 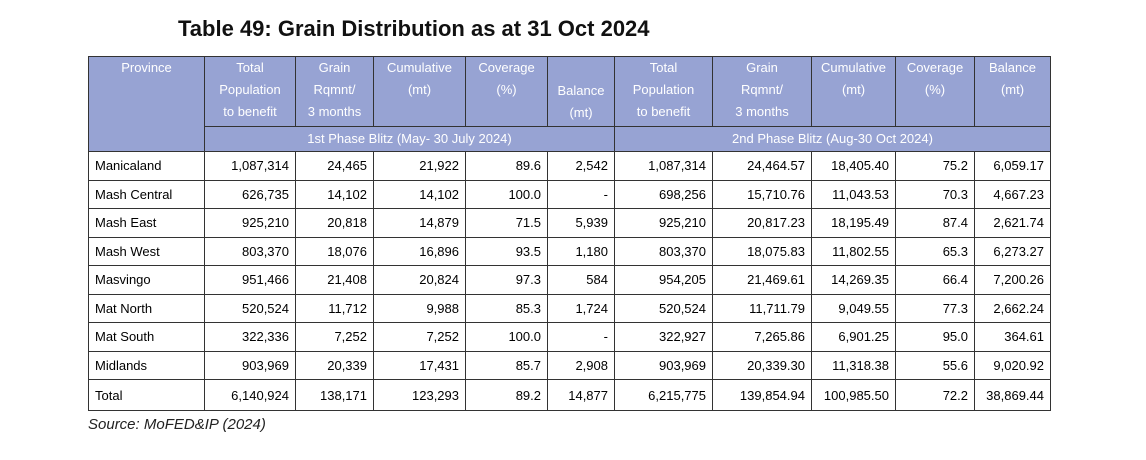 What do you see at coordinates (419, 395) in the screenshot?
I see `value-cell: 123,293` at bounding box center [419, 395].